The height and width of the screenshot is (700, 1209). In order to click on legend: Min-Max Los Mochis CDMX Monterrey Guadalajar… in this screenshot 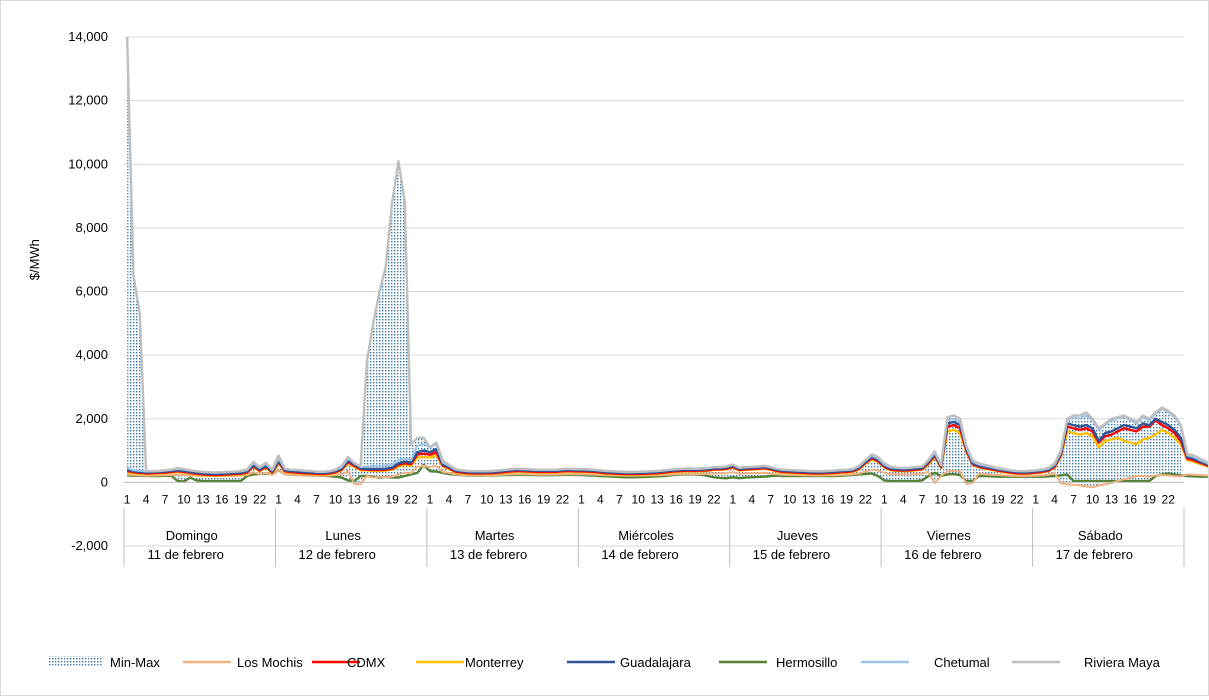, I will do `click(605, 662)`.